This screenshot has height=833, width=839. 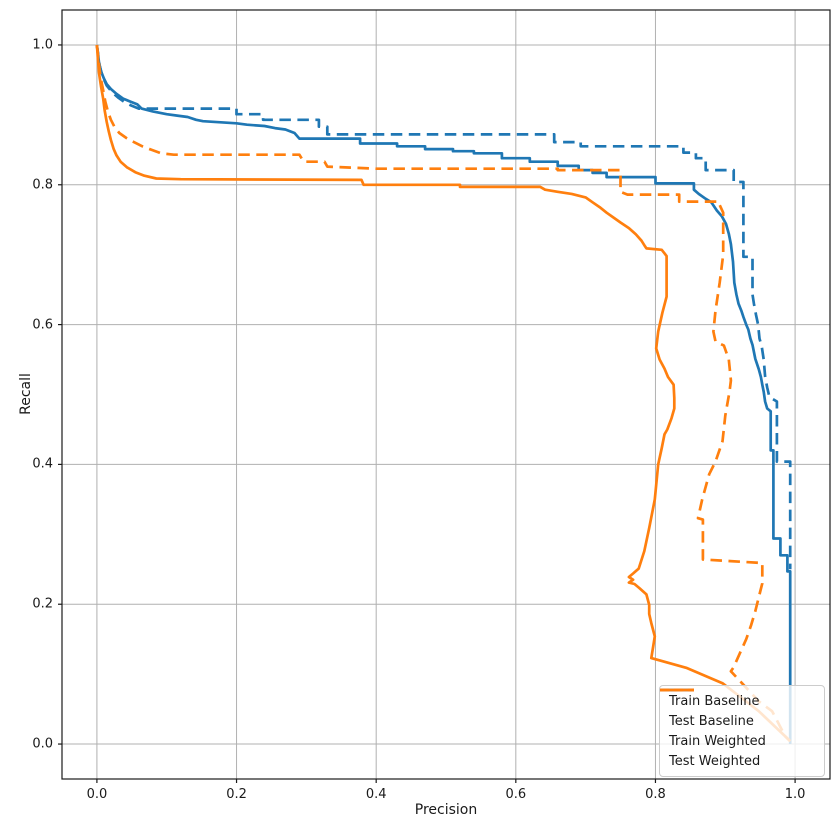 I want to click on y-tick-label: 1.0, so click(x=42, y=45).